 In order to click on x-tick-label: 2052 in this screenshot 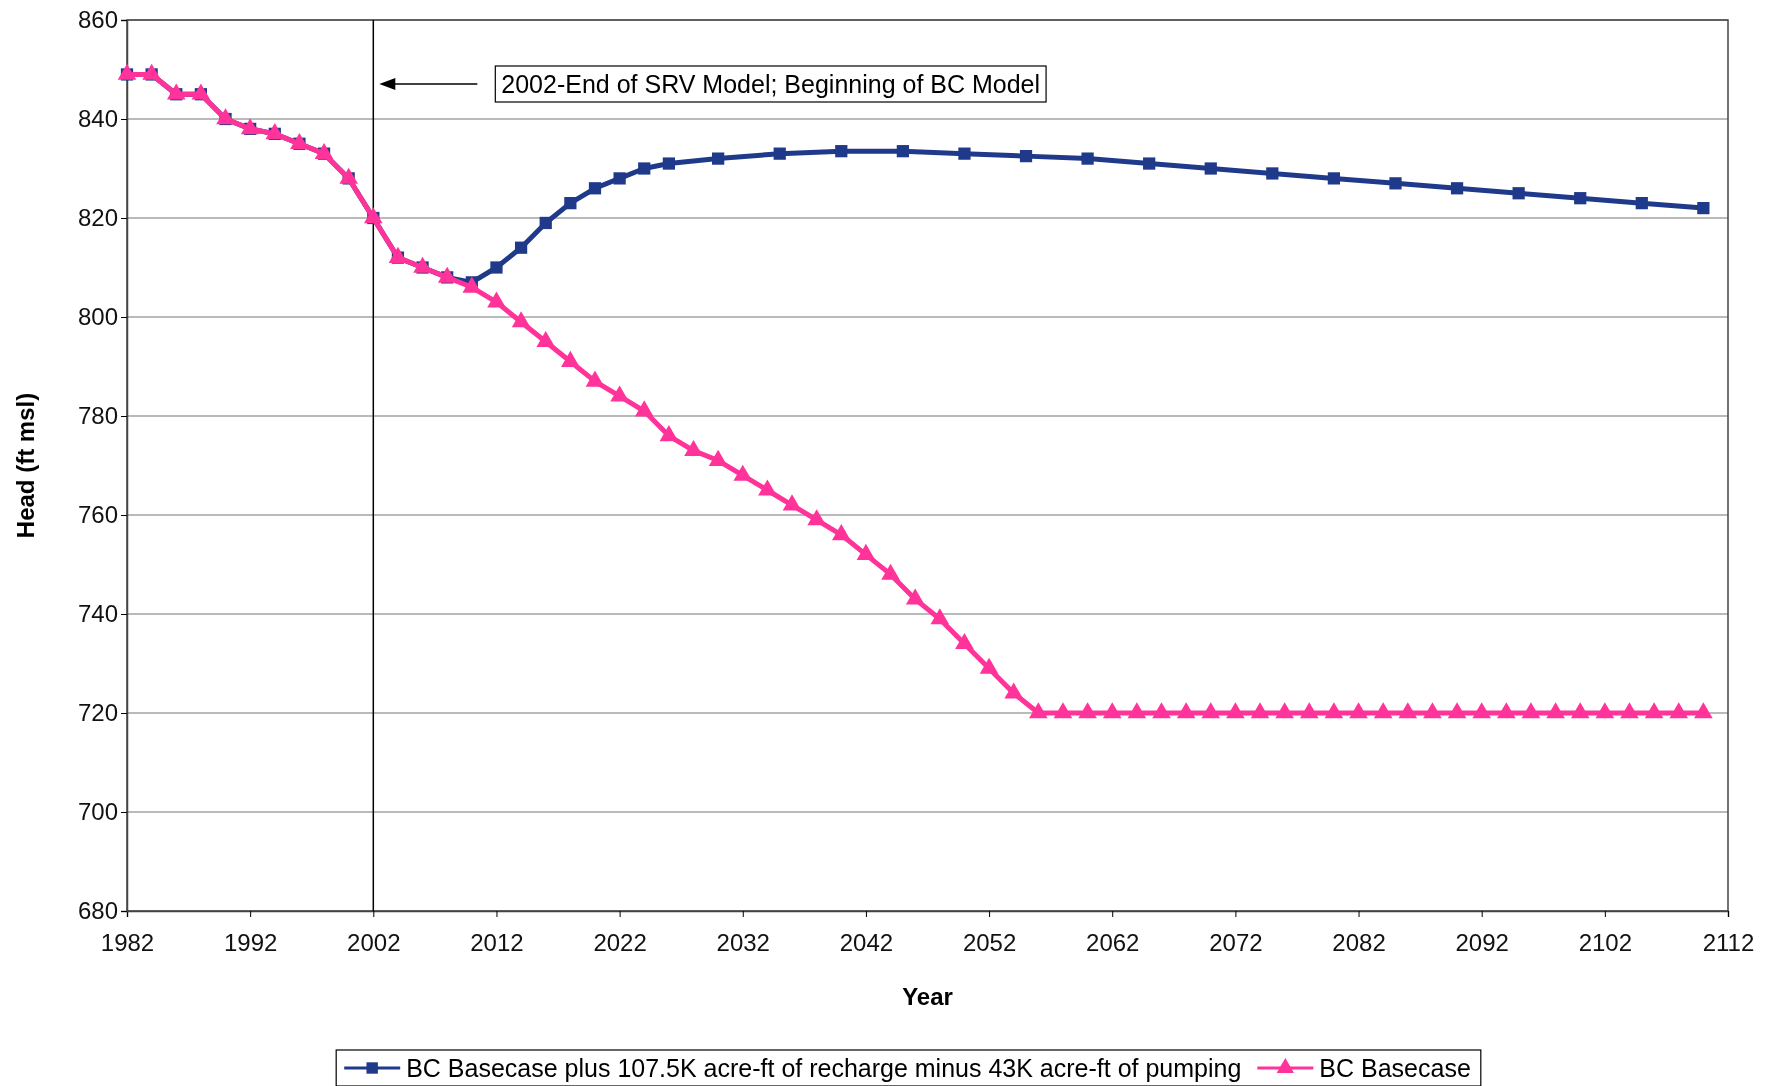, I will do `click(989, 943)`.